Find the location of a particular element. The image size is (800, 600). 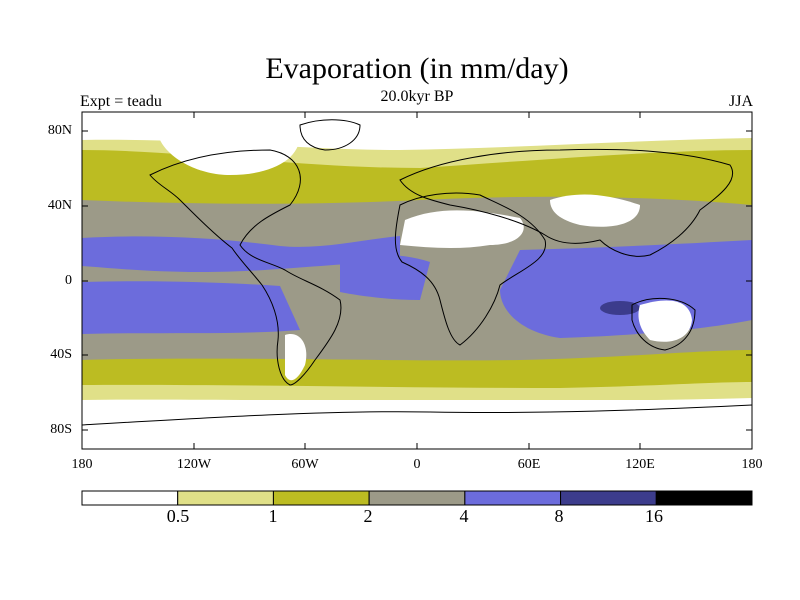

field-australia-dry is located at coordinates (665, 321).